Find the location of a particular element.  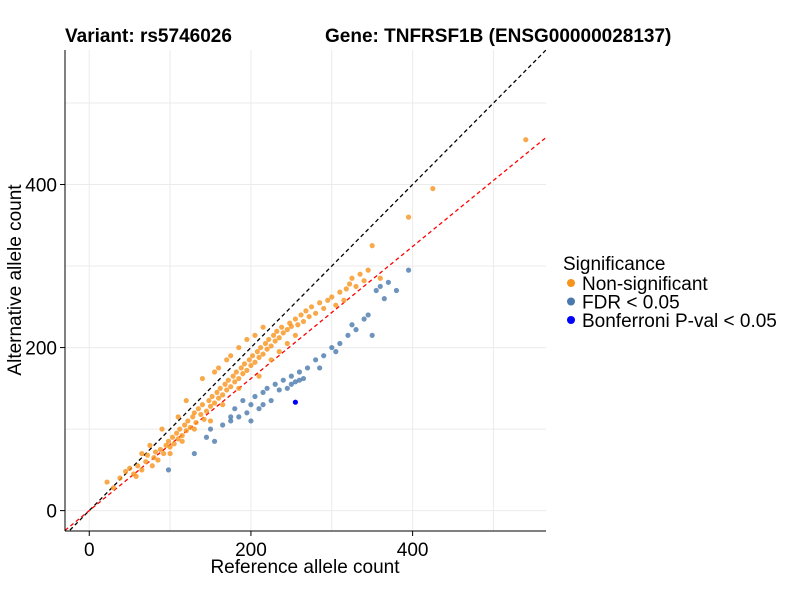

y-axis-ticks: 0 200 400 is located at coordinates (45, 349).